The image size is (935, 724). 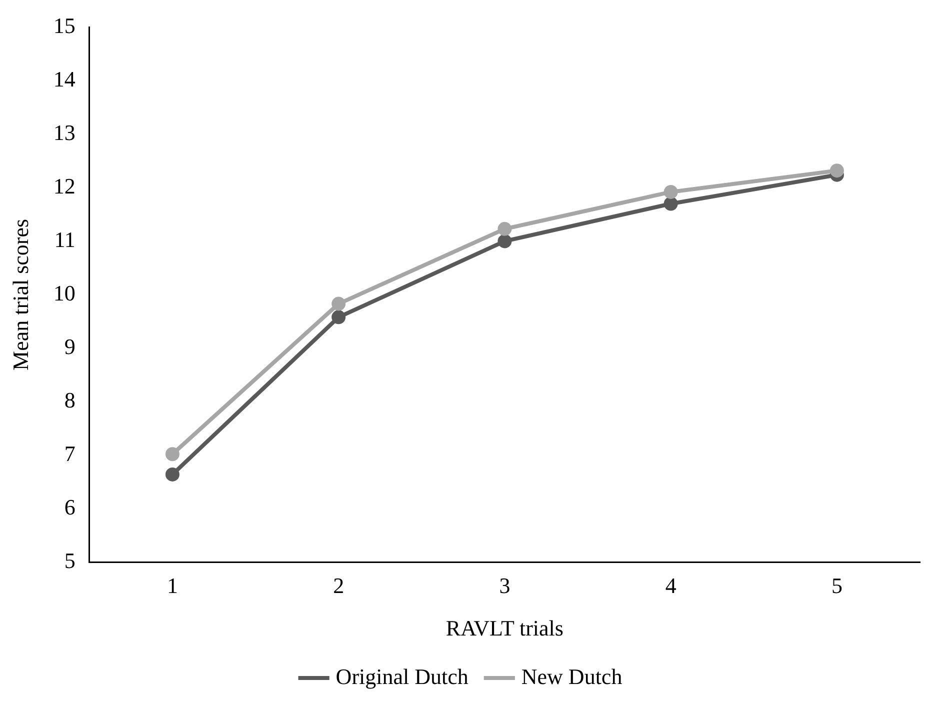 What do you see at coordinates (571, 676) in the screenshot?
I see `legend-label: New Dutch` at bounding box center [571, 676].